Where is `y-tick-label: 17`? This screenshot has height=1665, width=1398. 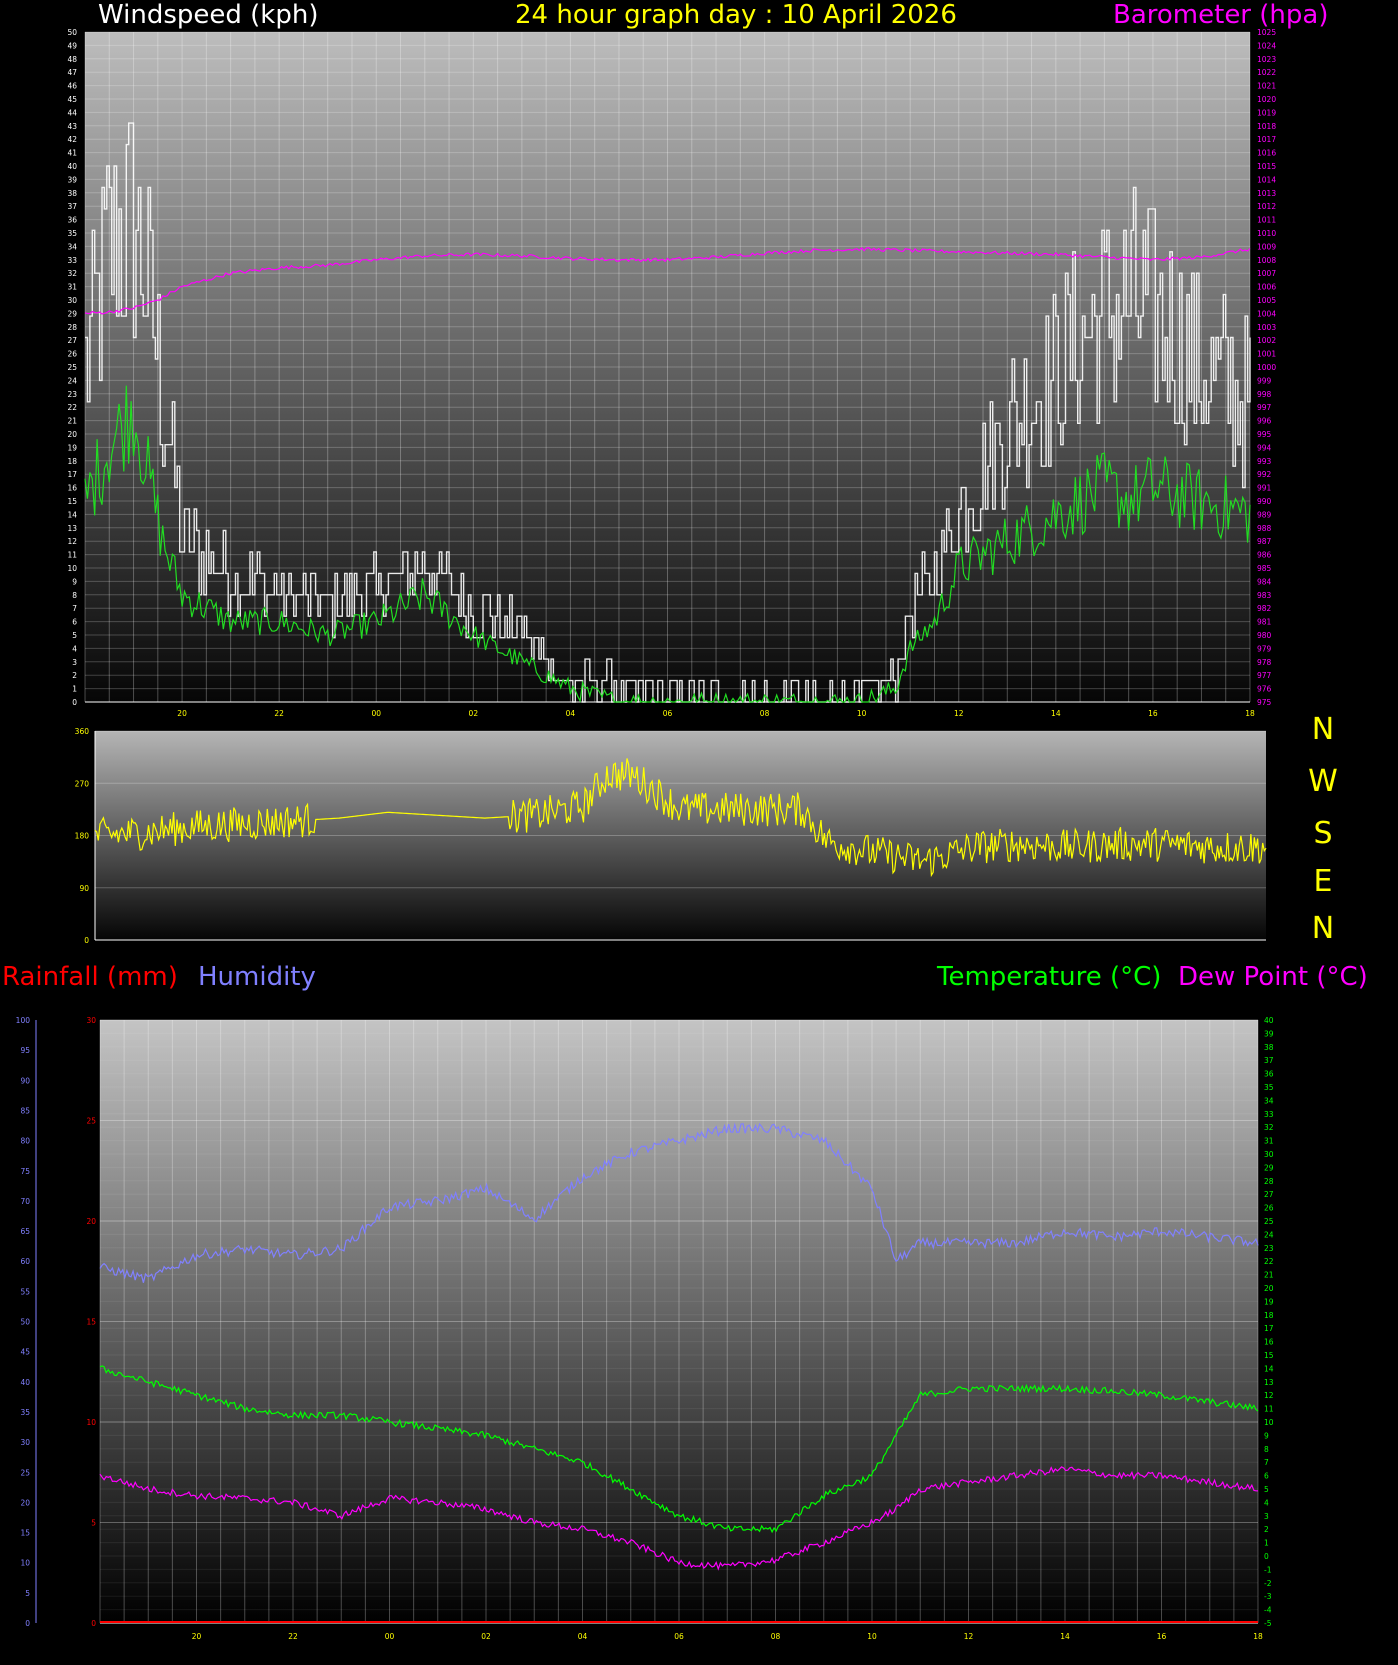
y-tick-label: 17 is located at coordinates (72, 474).